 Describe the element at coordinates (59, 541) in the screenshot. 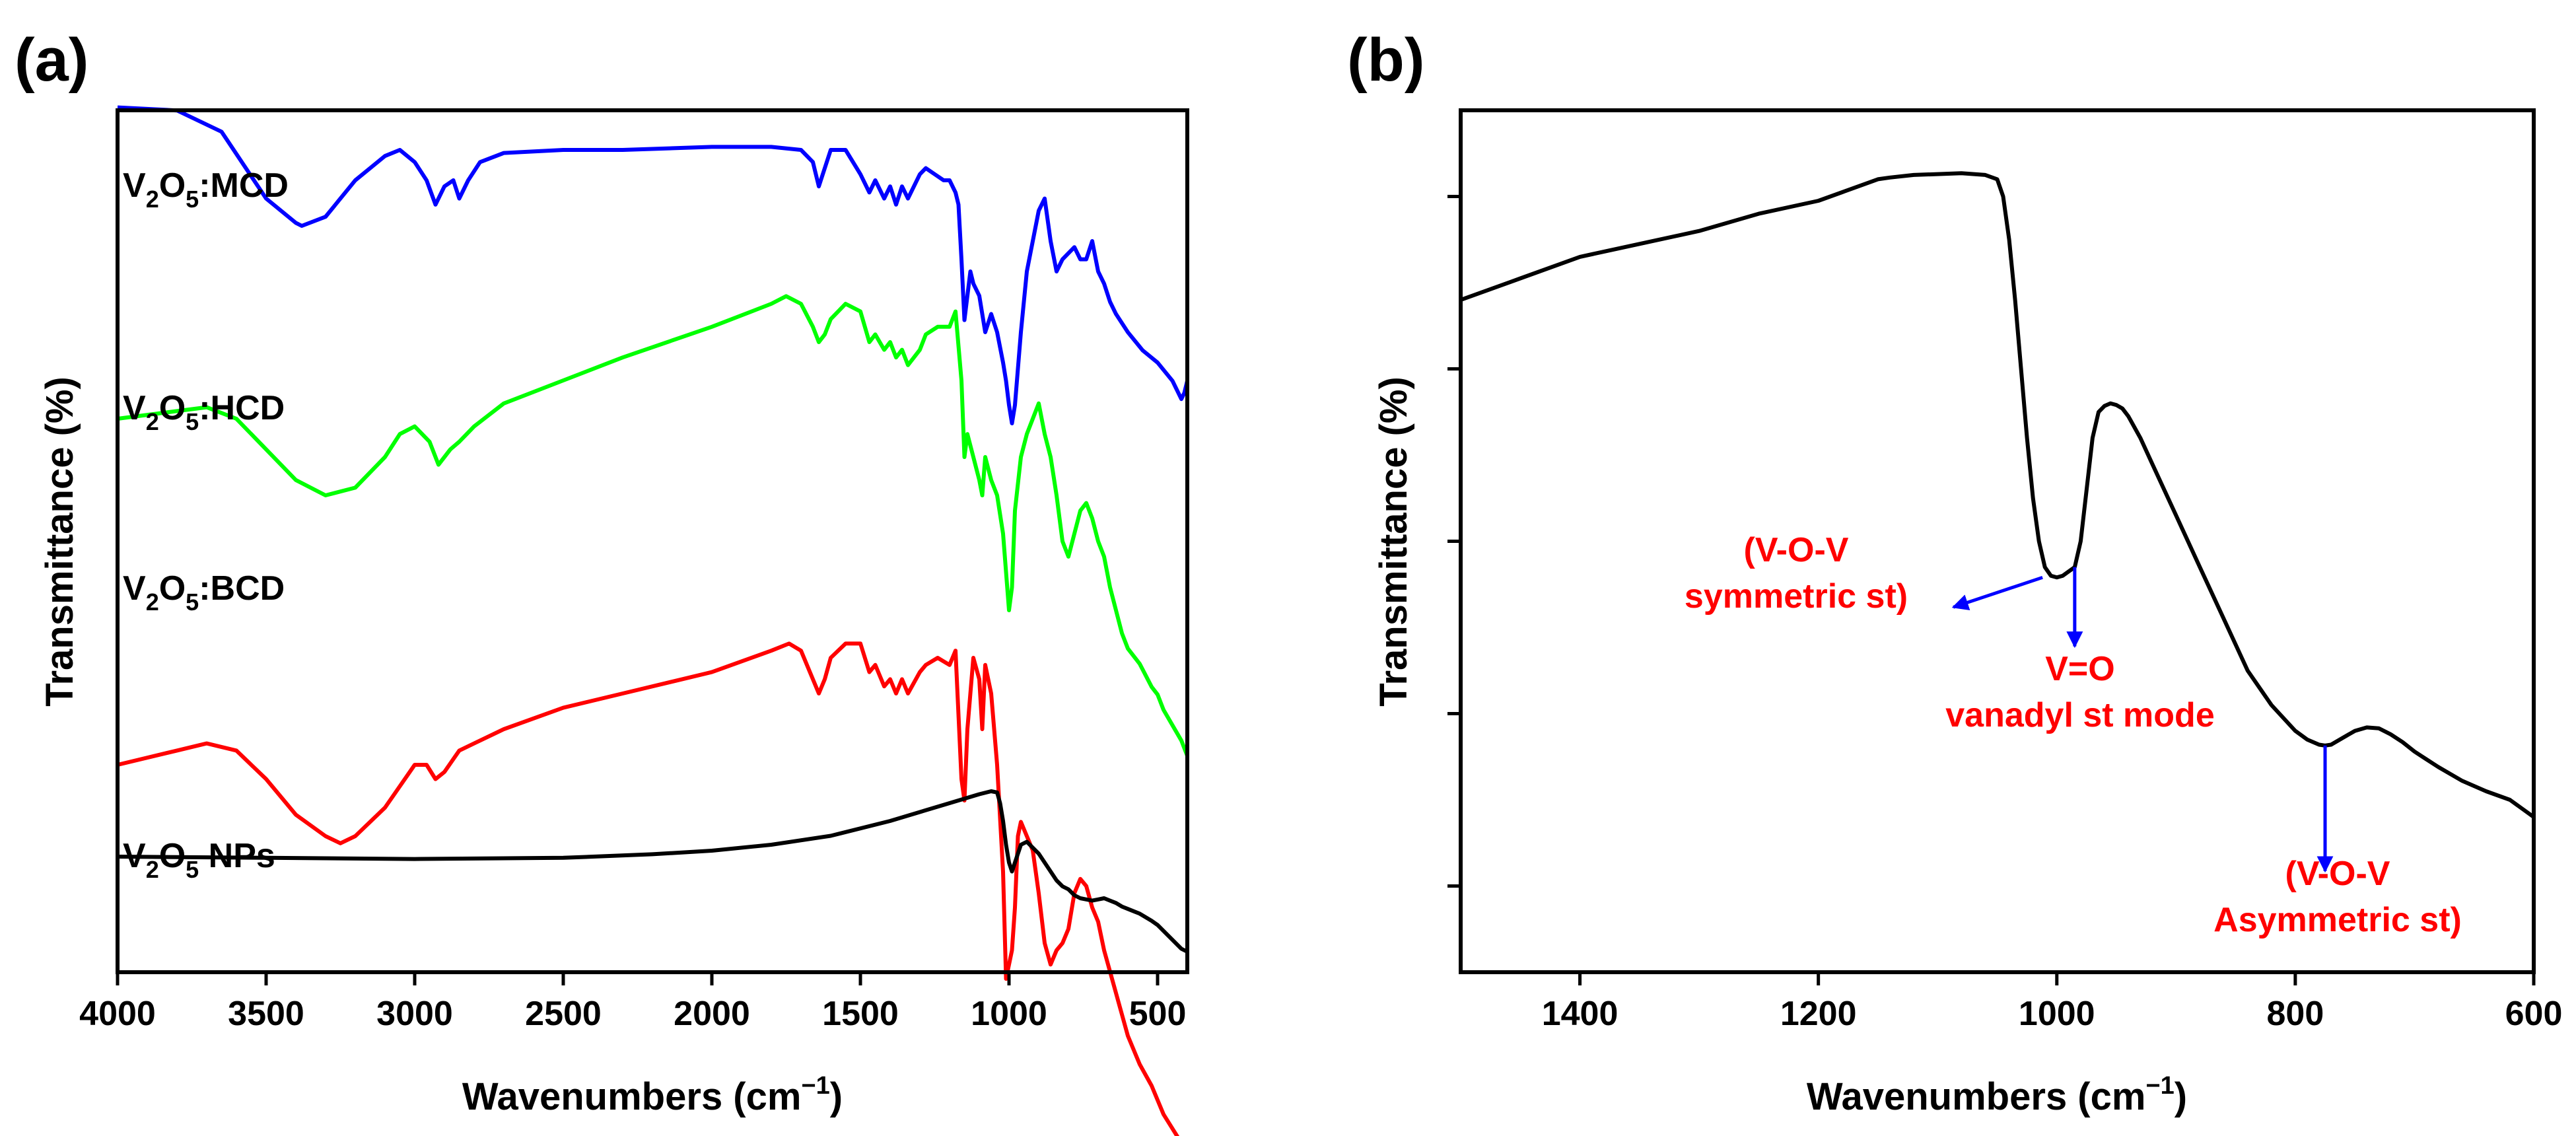

I see `panel-a-ylabel: Transmittance (%)` at that location.